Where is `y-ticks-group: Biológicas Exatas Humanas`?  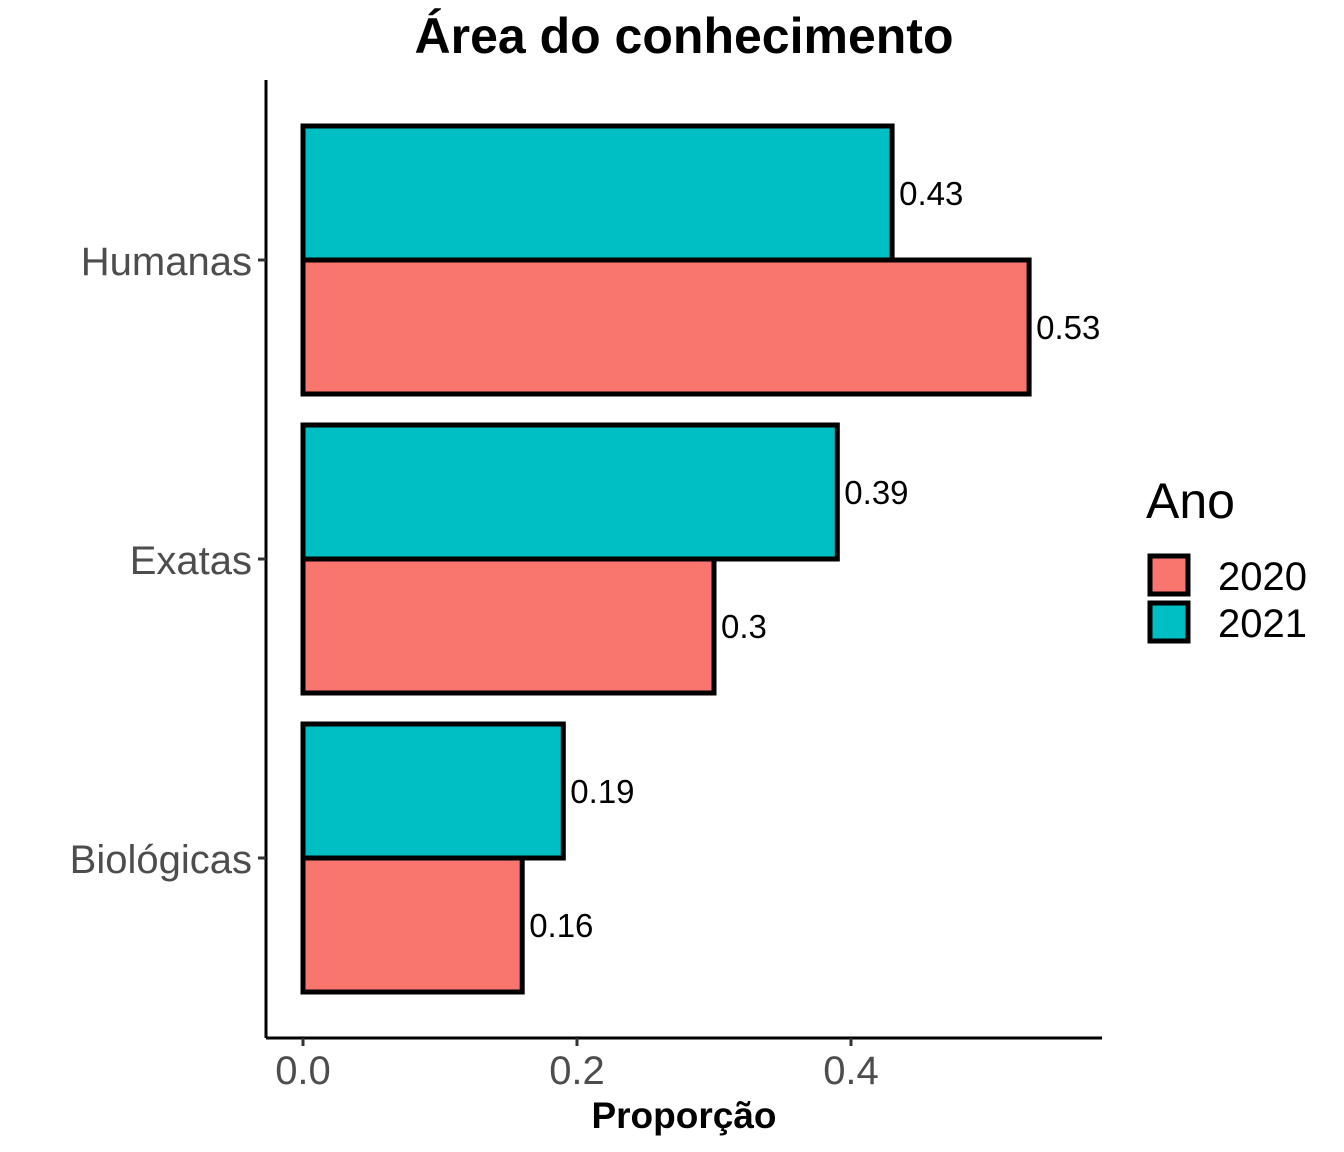
y-ticks-group: Biológicas Exatas Humanas is located at coordinates (168, 561).